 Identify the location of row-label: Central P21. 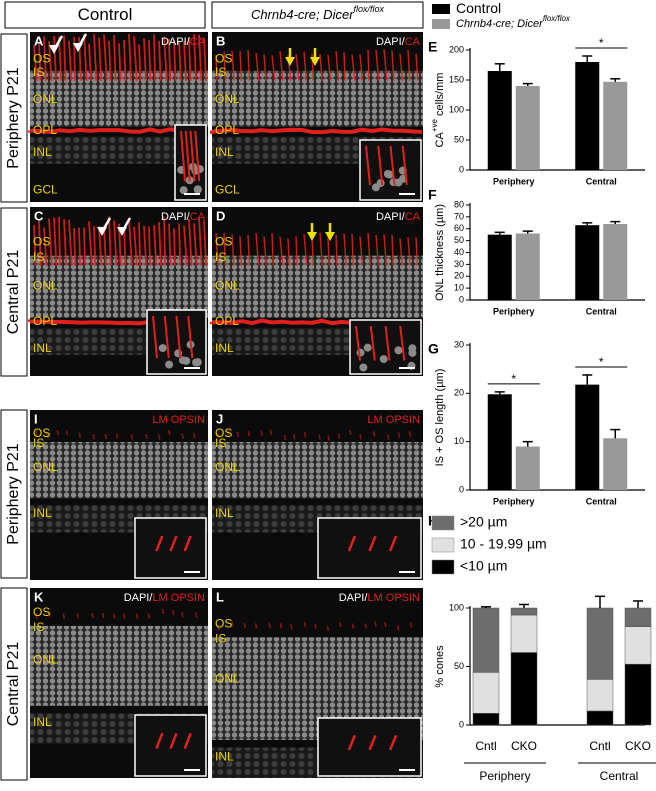
(13, 292).